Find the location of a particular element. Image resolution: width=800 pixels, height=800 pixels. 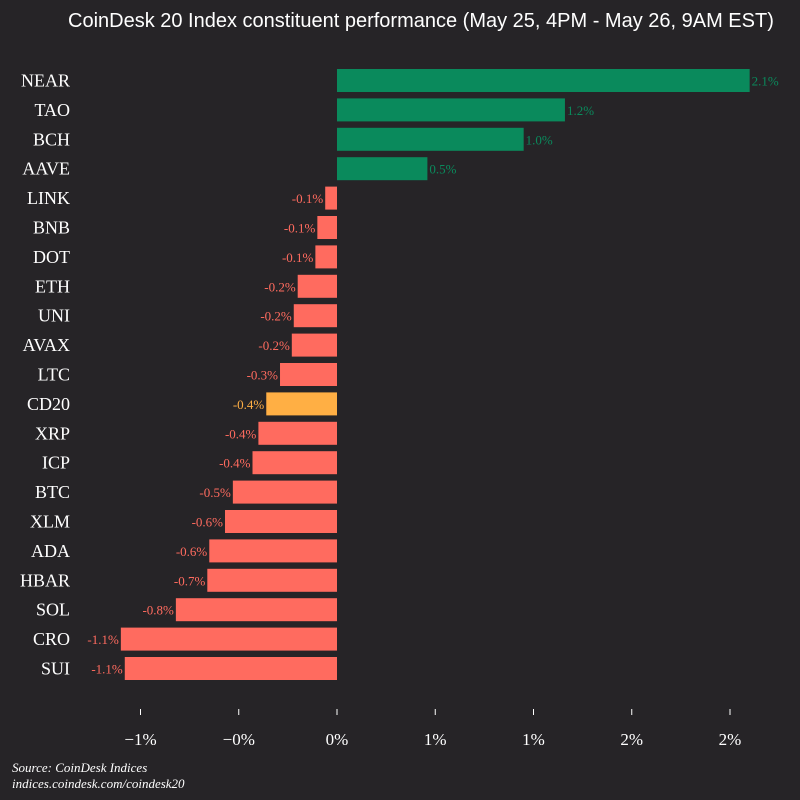

category-label-dot: DOT is located at coordinates (51, 257).